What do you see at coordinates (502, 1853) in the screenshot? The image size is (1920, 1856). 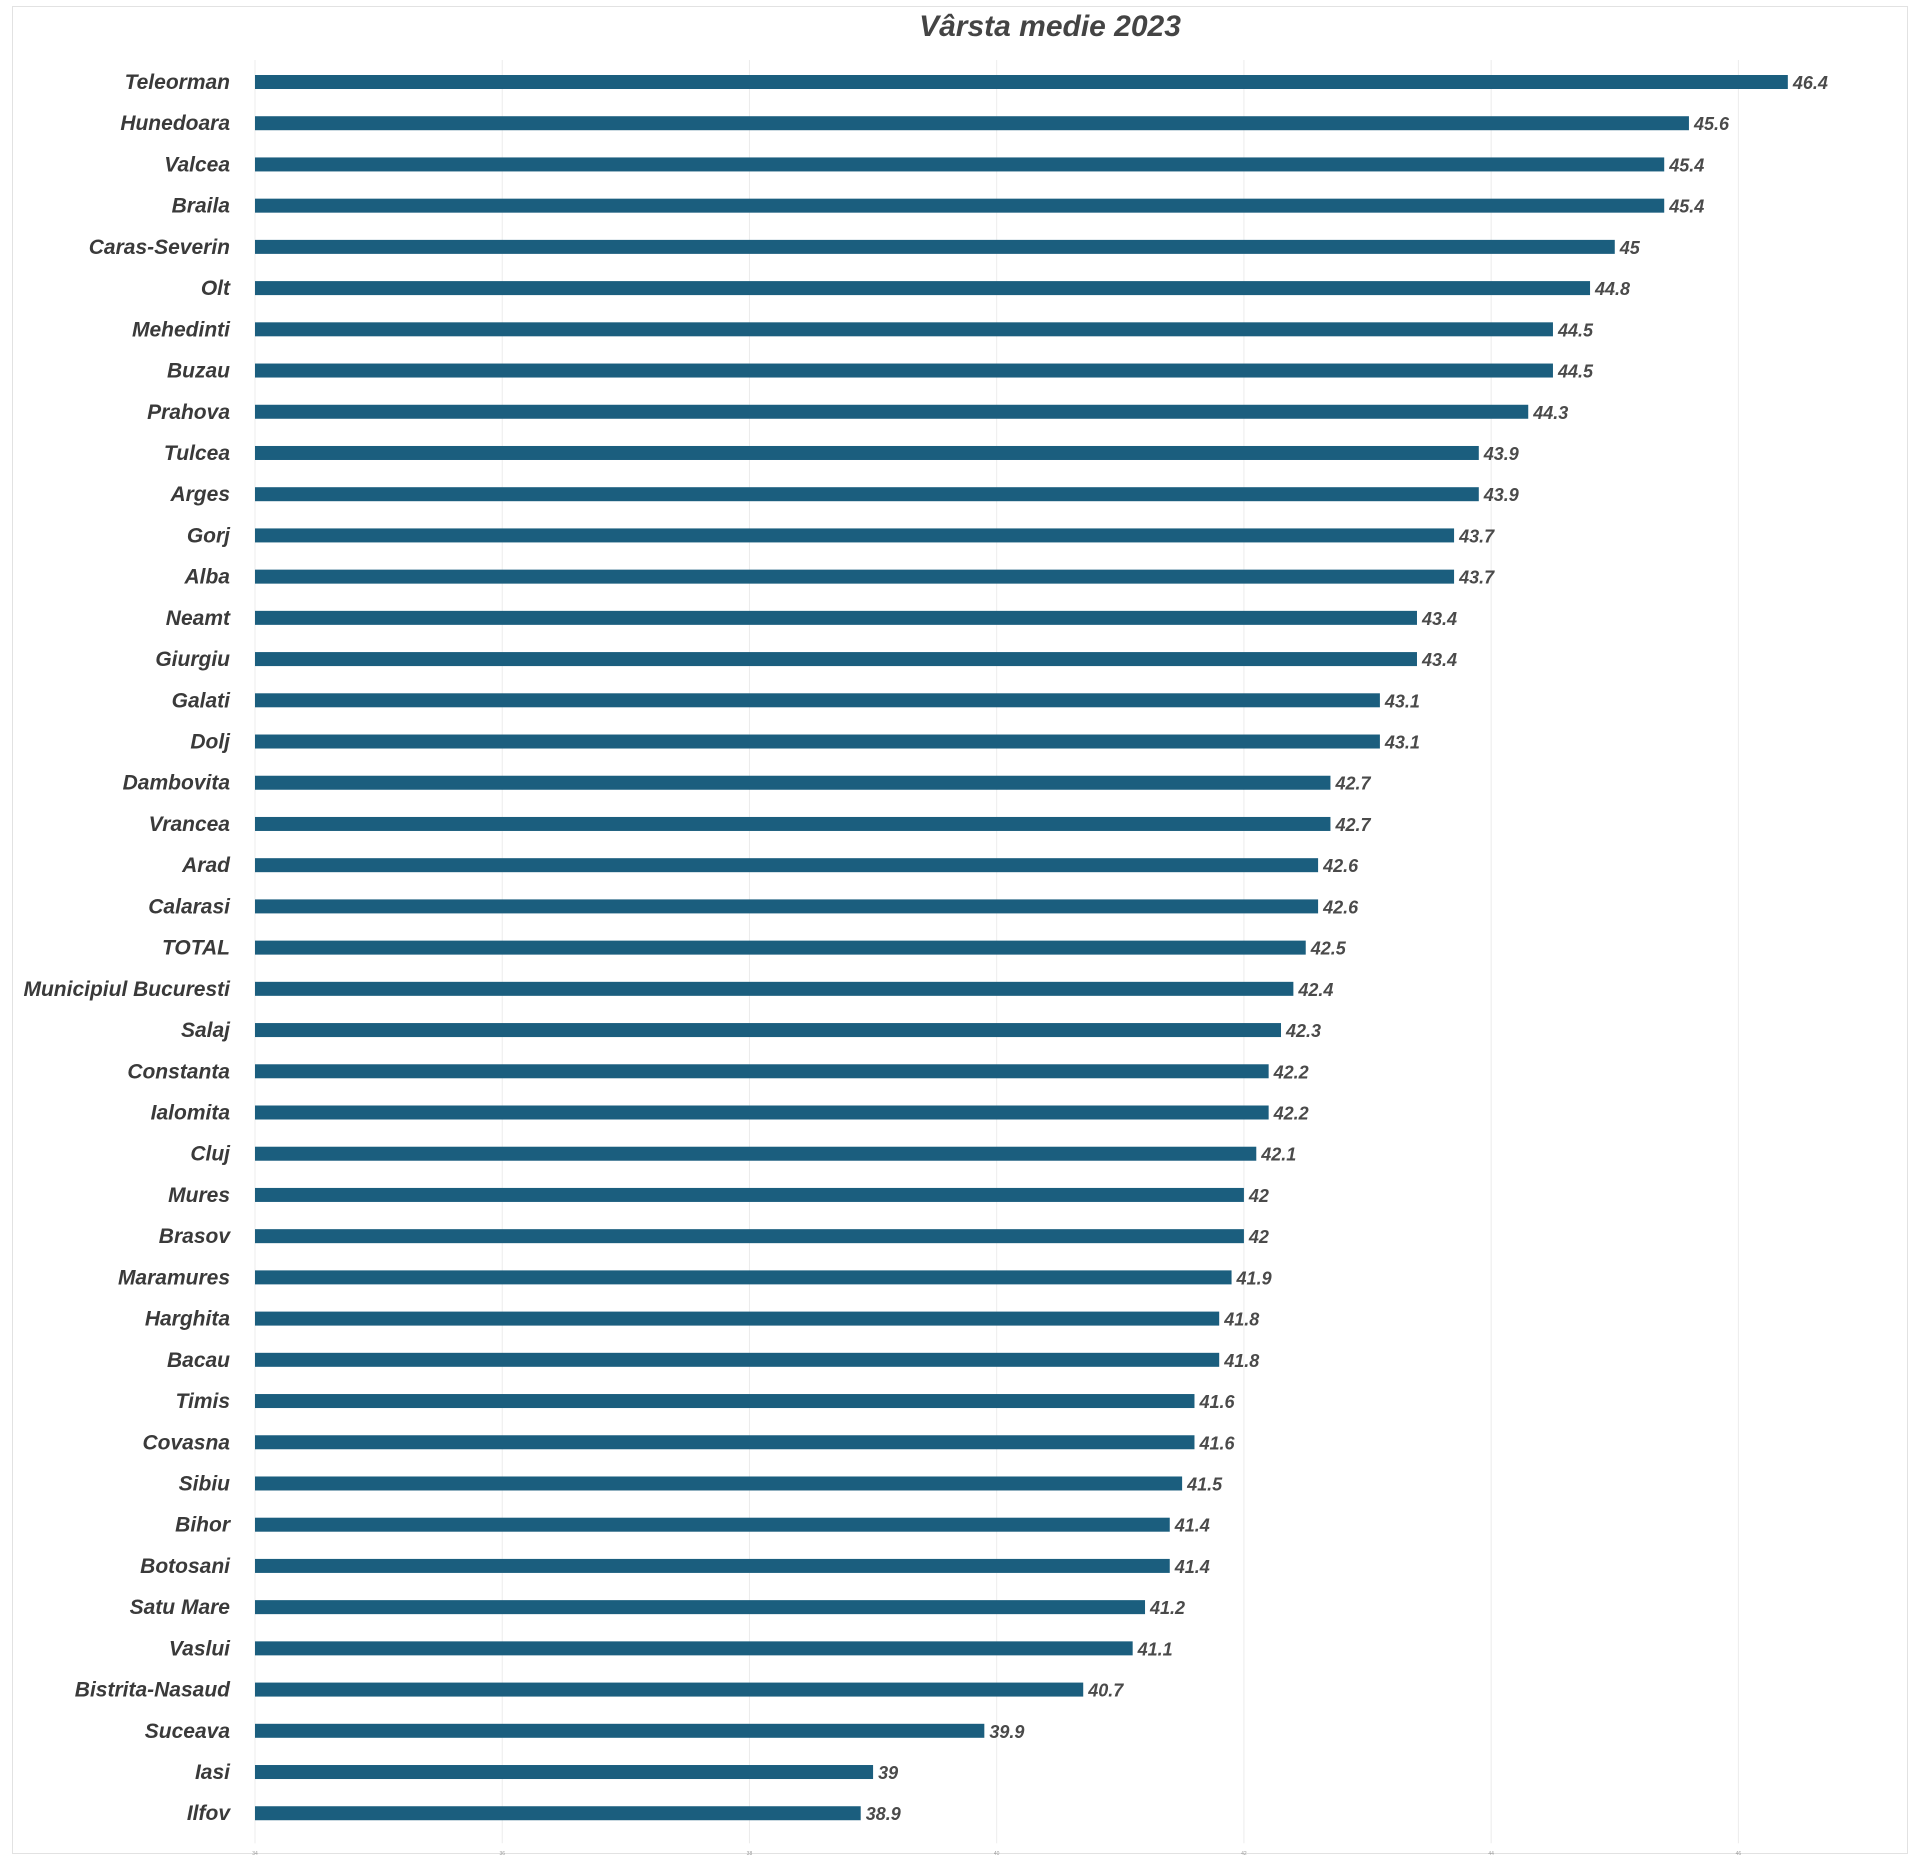 I see `x-tick-label: 36` at bounding box center [502, 1853].